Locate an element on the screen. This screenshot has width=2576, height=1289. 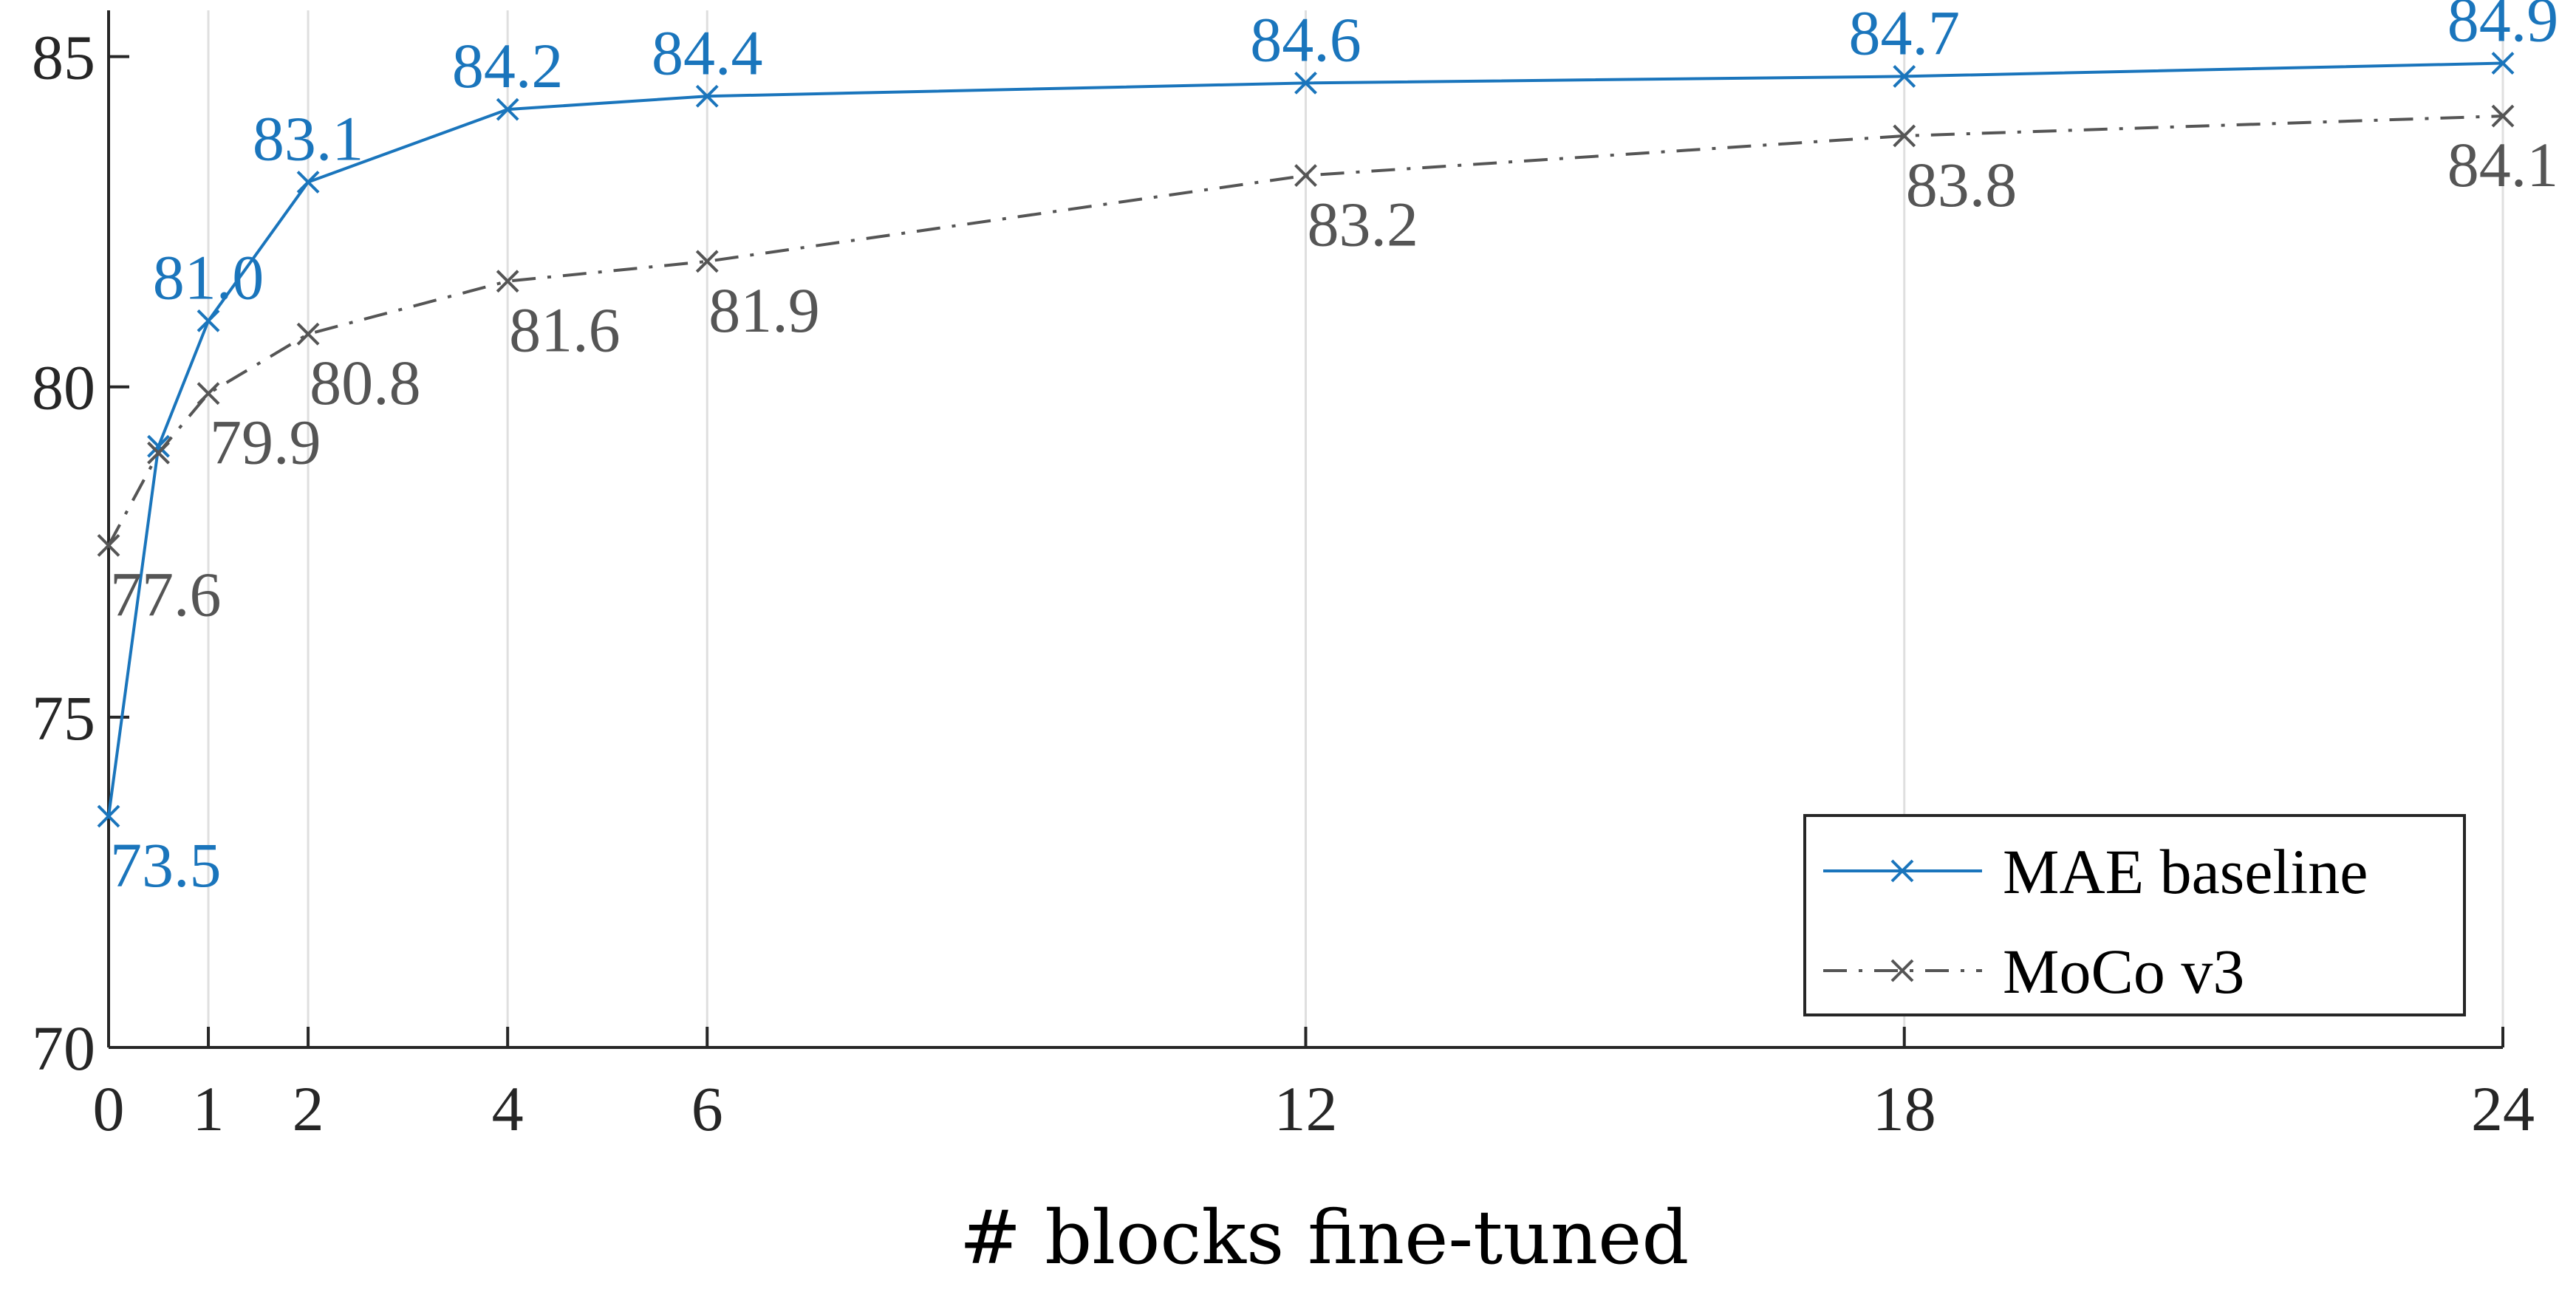
data-label: 73.5 is located at coordinates (166, 865).